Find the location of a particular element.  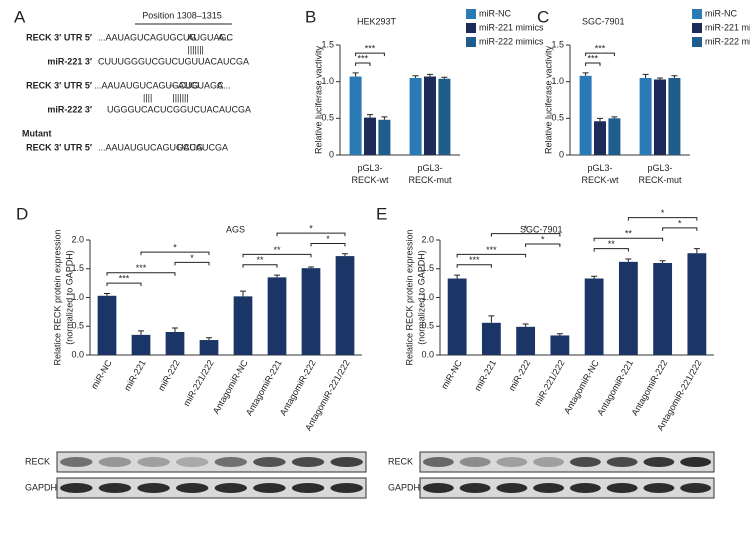

blot-label: GAPDH is located at coordinates (404, 487).